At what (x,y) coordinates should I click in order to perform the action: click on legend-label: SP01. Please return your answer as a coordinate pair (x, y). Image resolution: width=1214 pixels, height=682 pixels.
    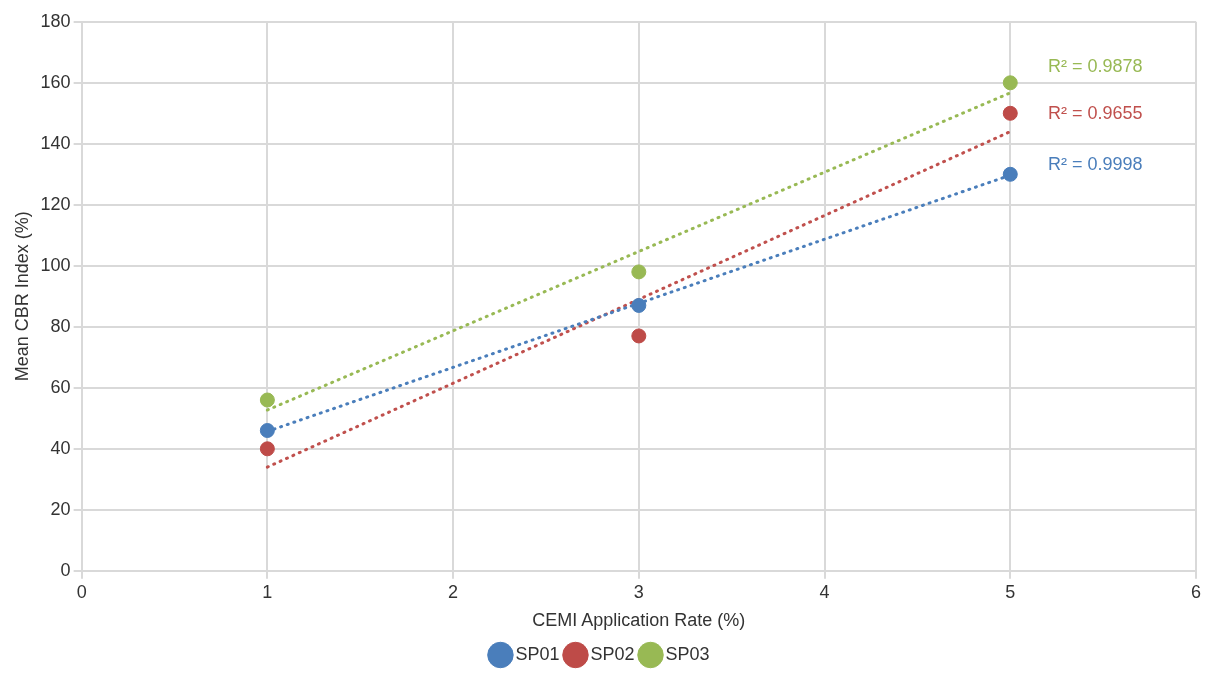
    Looking at the image, I should click on (537, 653).